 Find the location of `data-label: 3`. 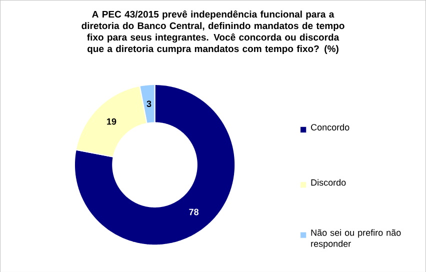

data-label: 3 is located at coordinates (149, 103).